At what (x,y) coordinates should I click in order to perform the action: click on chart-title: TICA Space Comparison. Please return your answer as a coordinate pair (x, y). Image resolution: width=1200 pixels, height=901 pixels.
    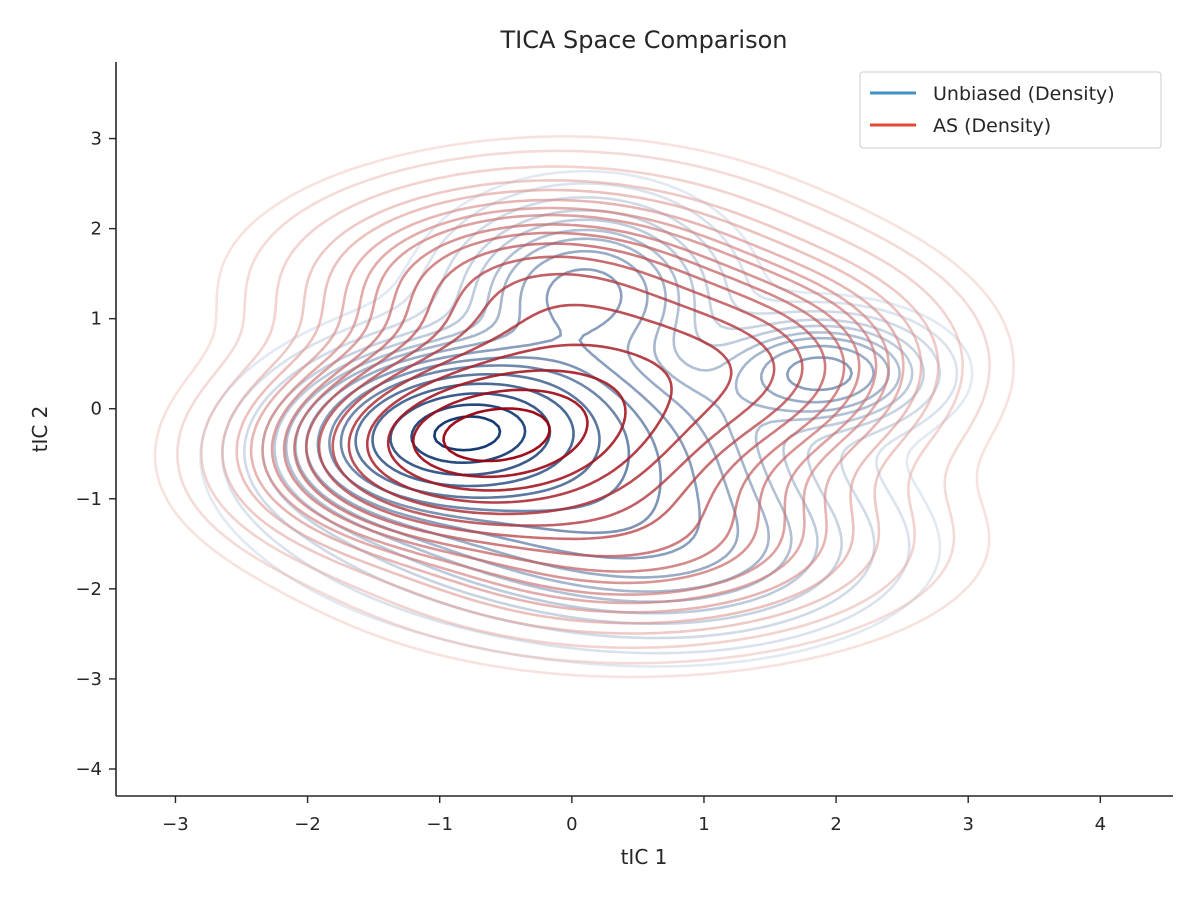
    Looking at the image, I should click on (643, 40).